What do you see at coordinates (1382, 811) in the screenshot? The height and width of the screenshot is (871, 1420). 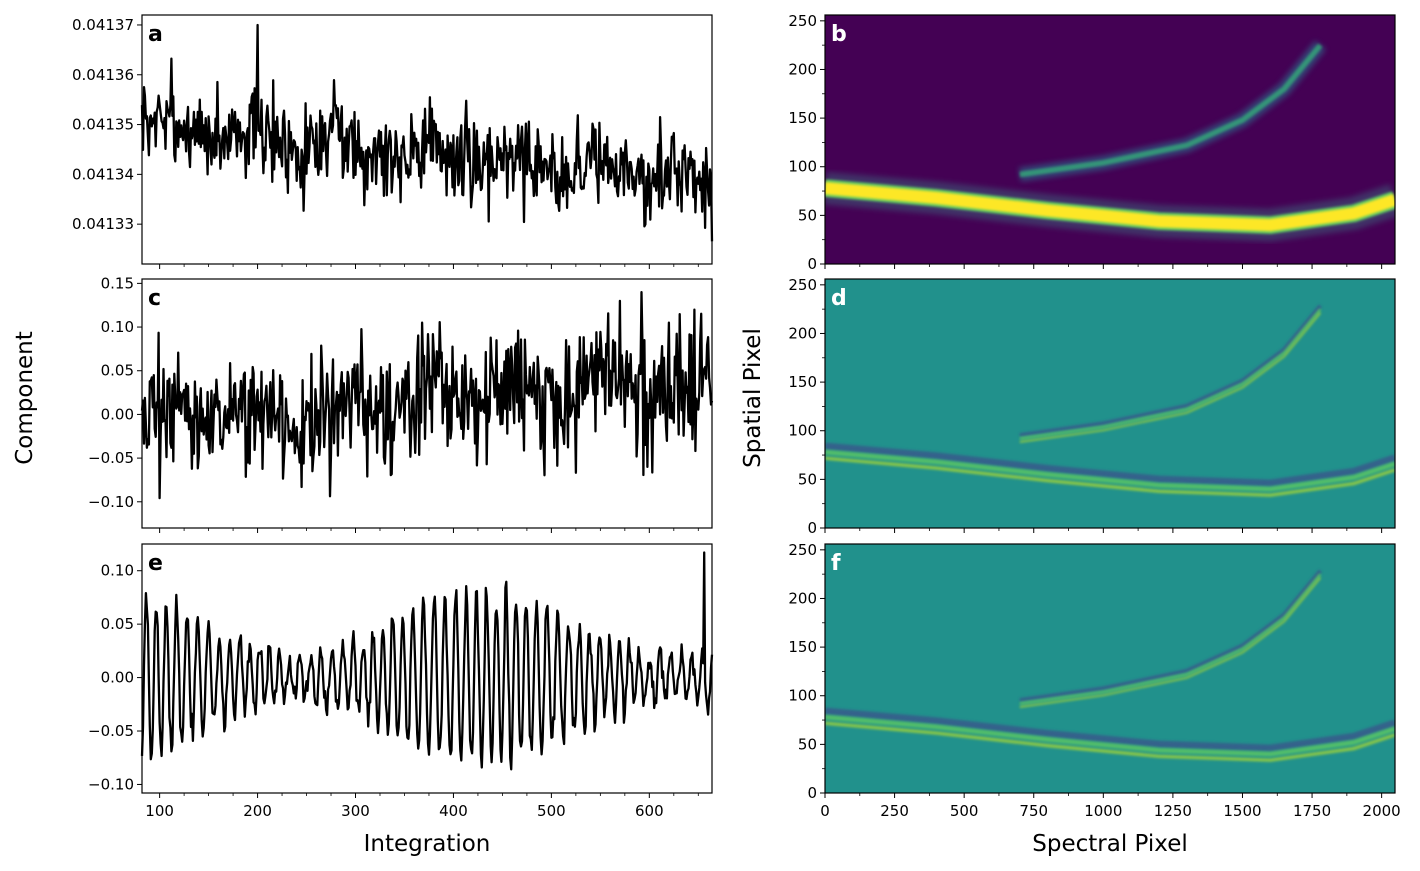 I see `xtick-label-f: 2000` at bounding box center [1382, 811].